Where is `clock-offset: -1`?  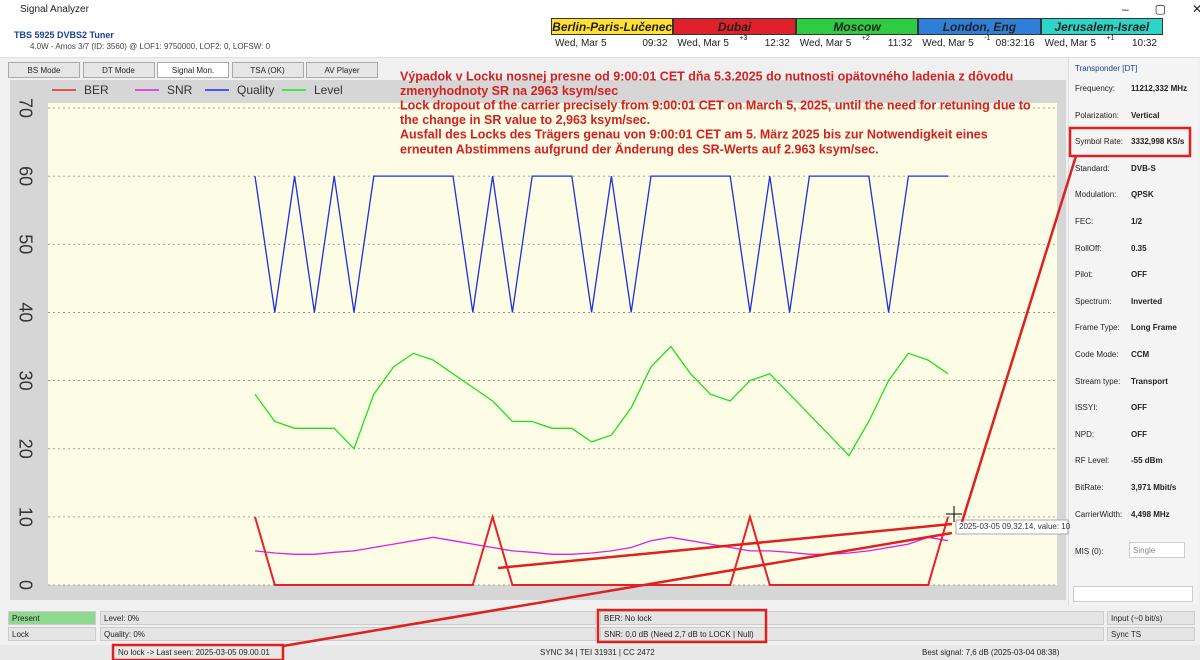
clock-offset: -1 is located at coordinates (987, 38).